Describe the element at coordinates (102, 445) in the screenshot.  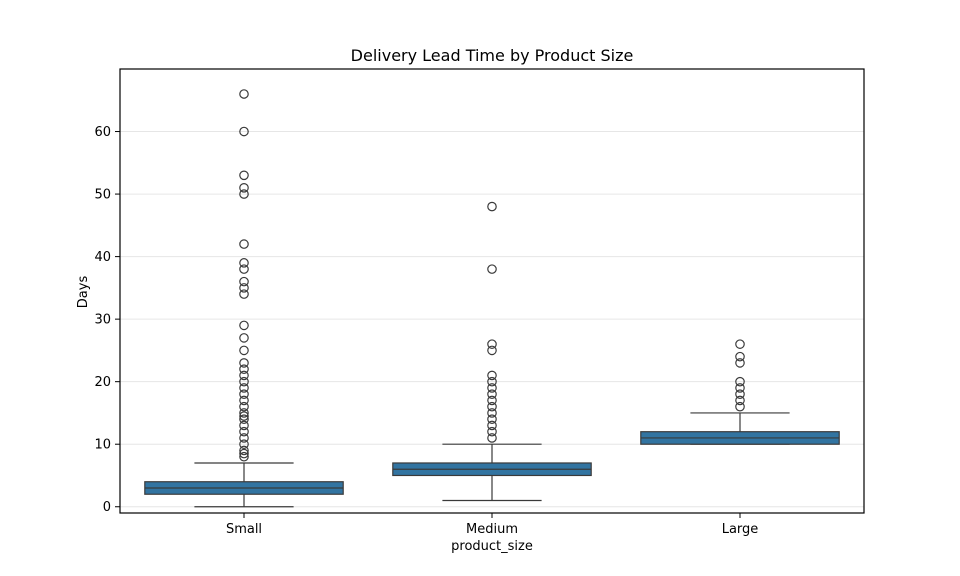
I see `y-tick-label: 10` at that location.